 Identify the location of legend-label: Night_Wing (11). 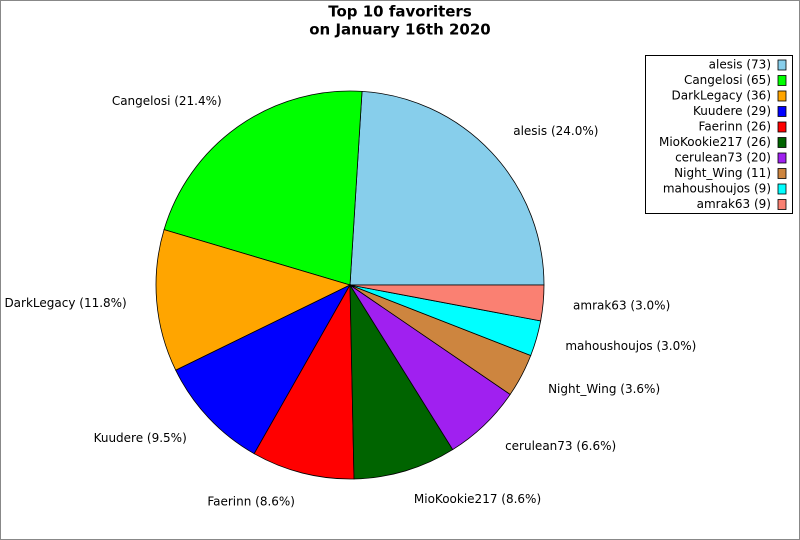
(722, 173).